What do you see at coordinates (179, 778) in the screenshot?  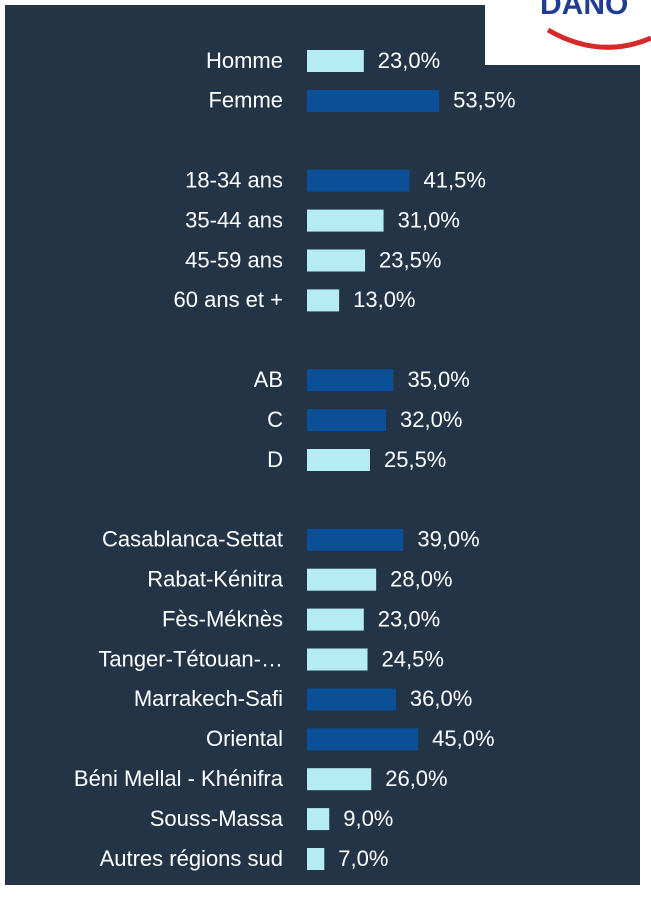 I see `category-label: Béni Mellal - Khénifra` at bounding box center [179, 778].